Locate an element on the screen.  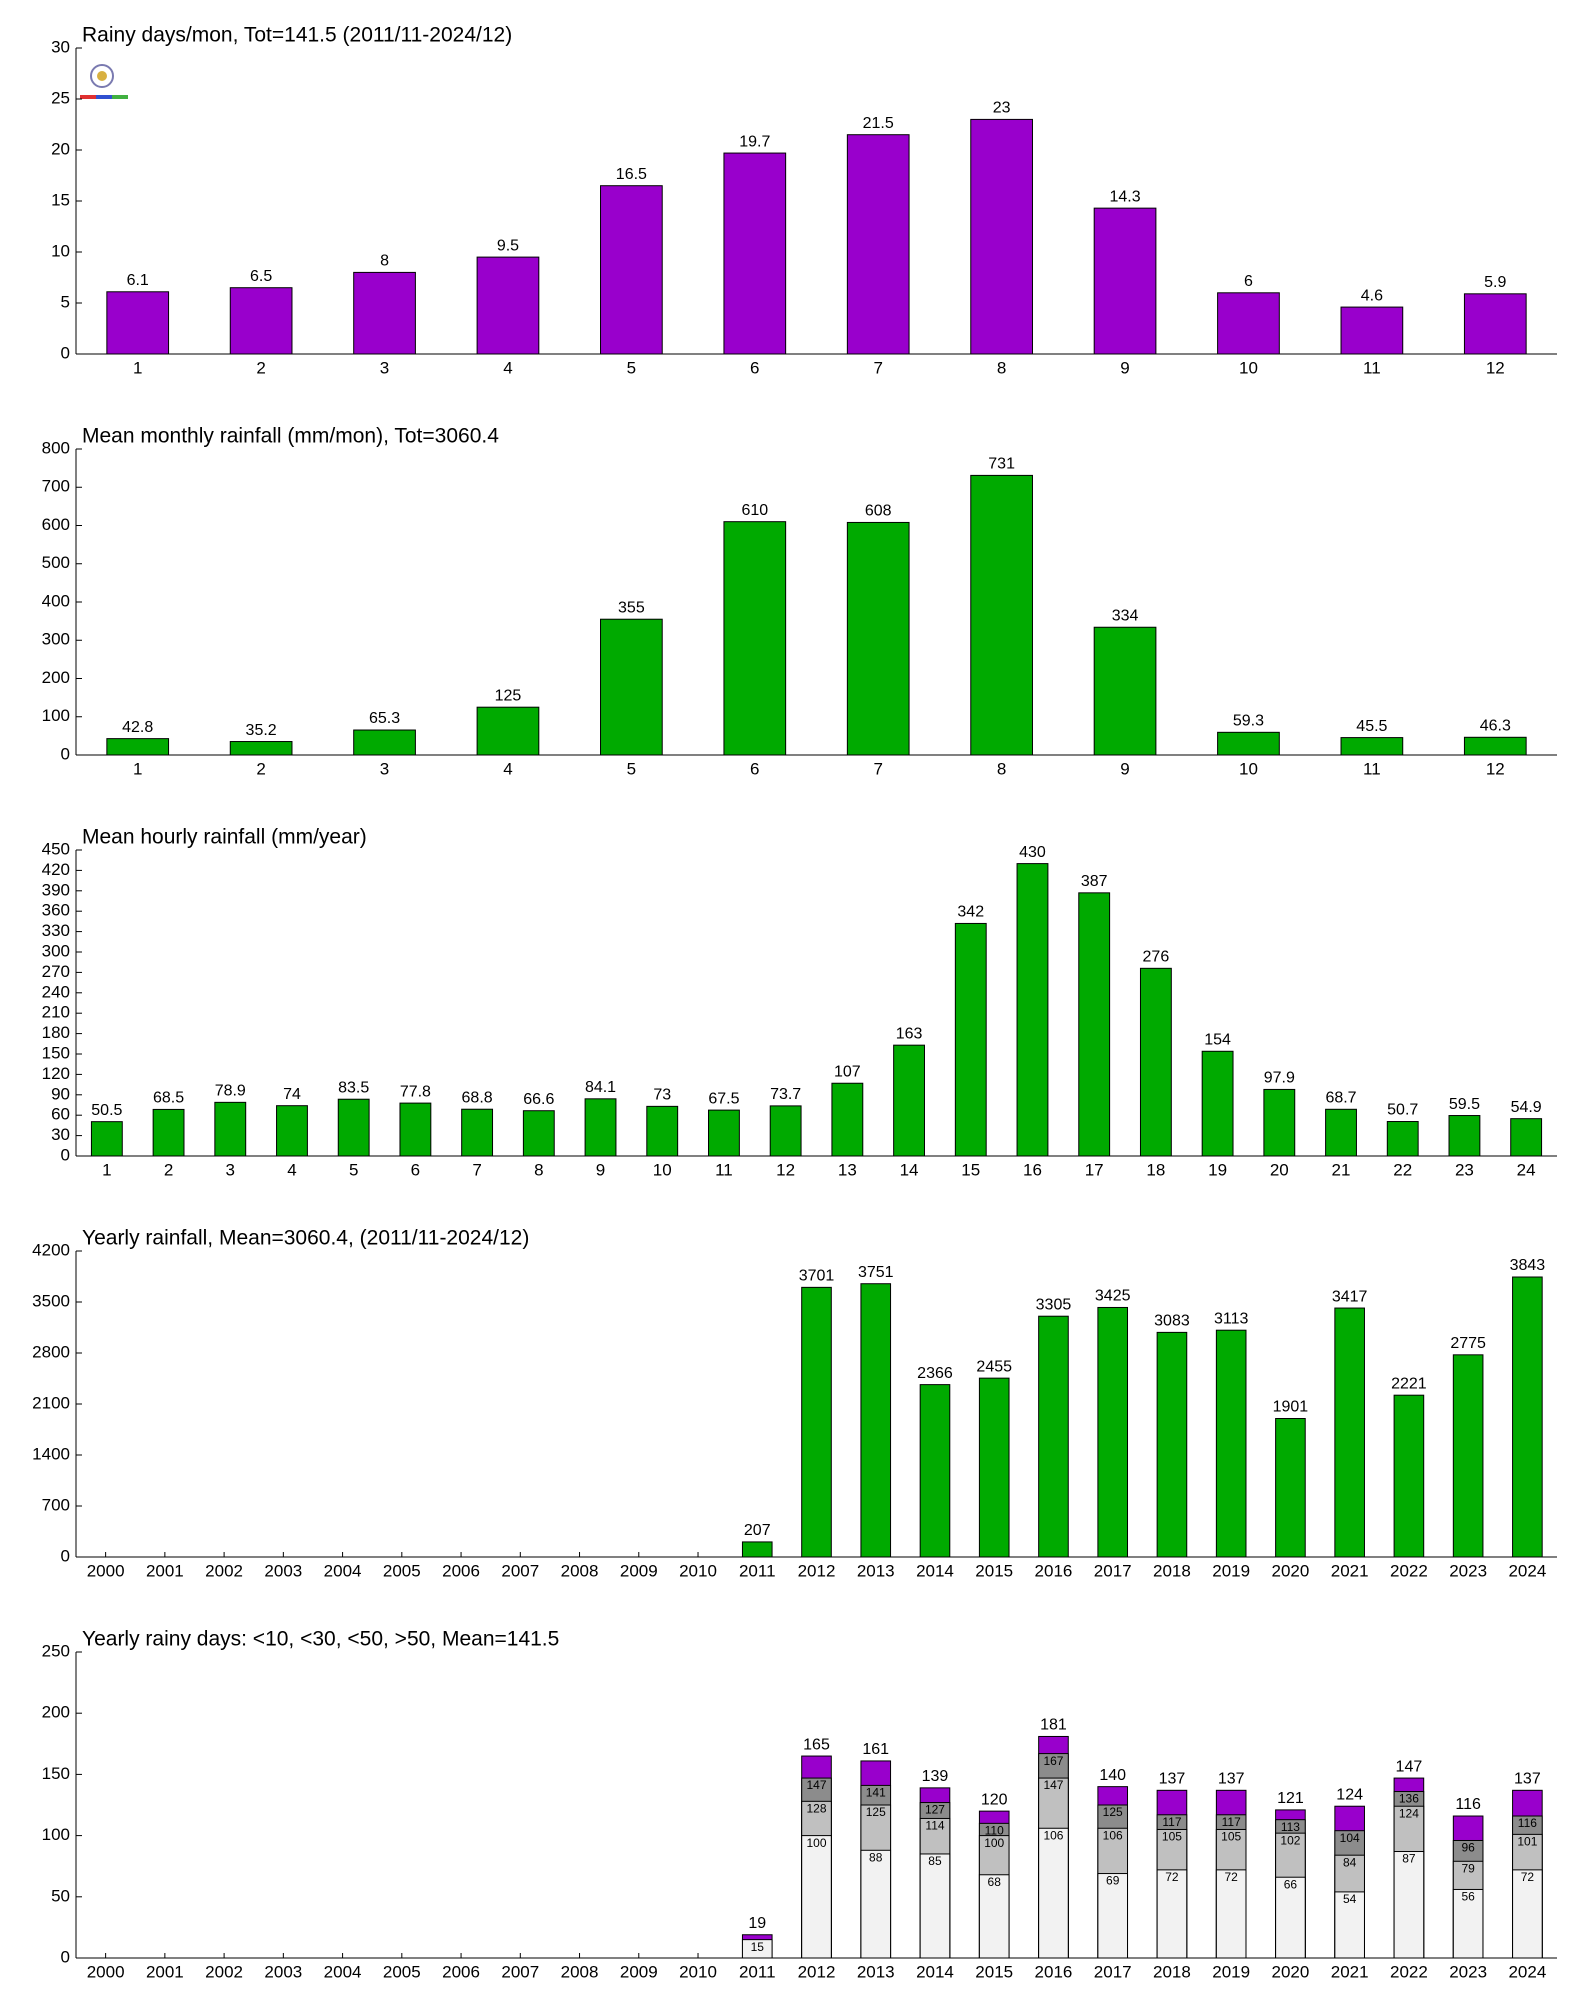
x-tick-label: 2011 is located at coordinates (757, 1971).